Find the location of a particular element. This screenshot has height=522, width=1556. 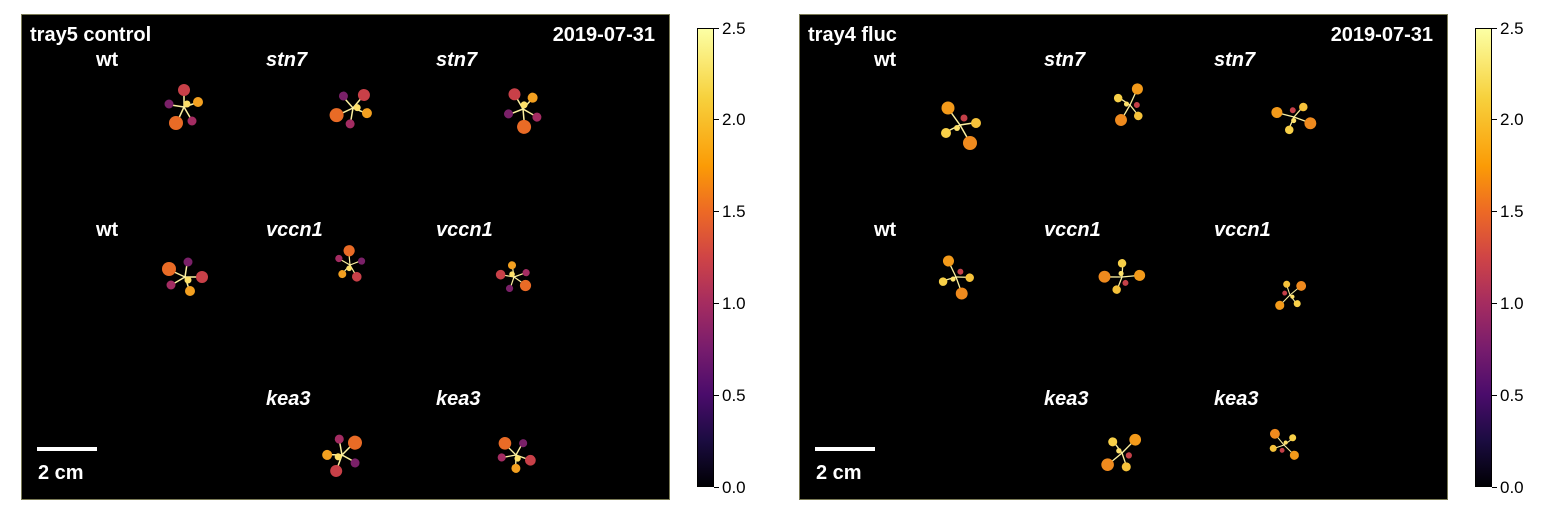

colorbar-left is located at coordinates (705, 257).